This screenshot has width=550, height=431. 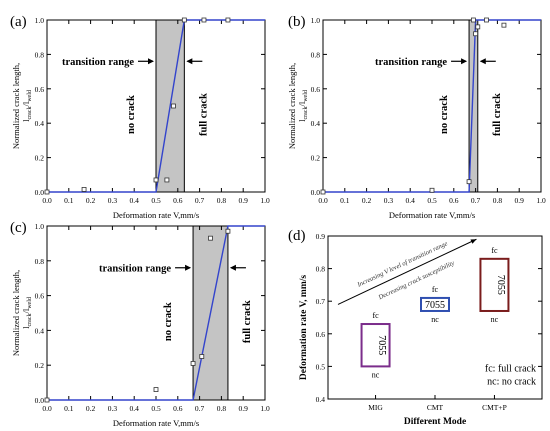 I want to click on y-tick-label: 0.9, so click(x=321, y=236).